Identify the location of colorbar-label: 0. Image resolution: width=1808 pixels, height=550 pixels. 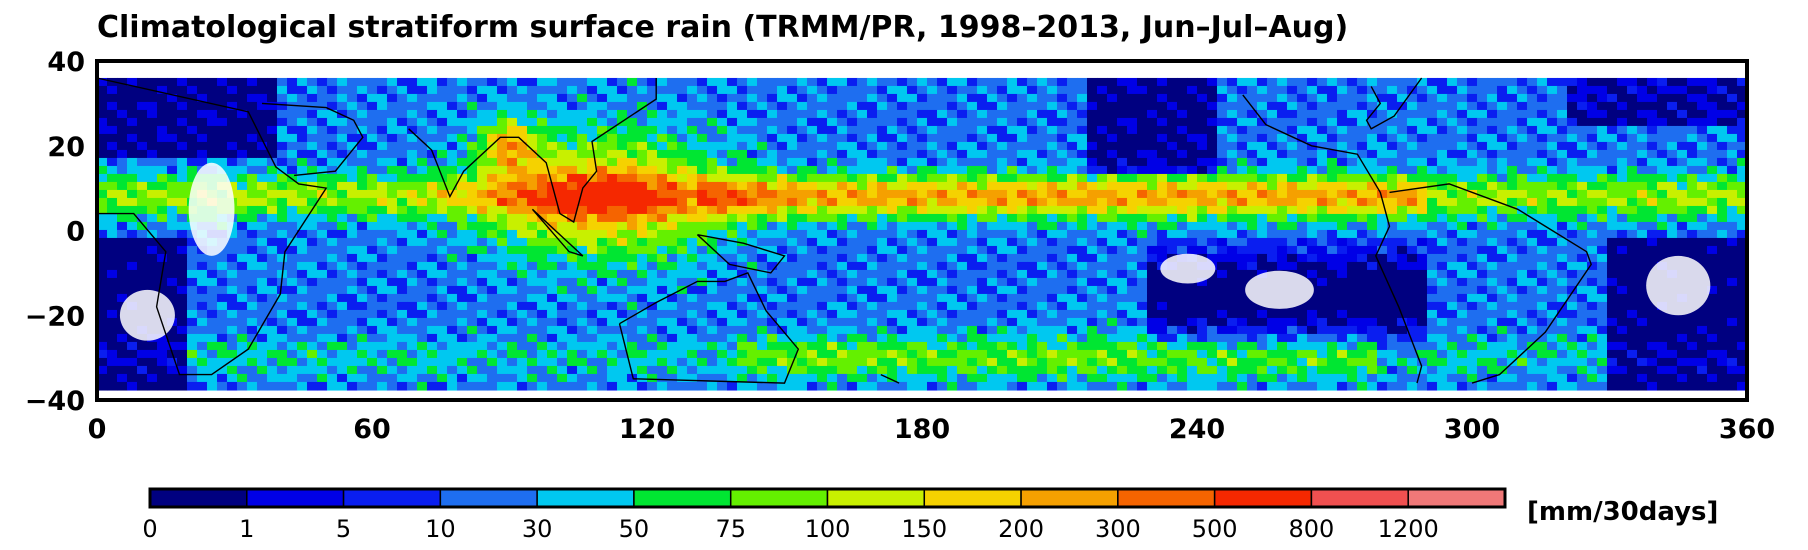
(149, 529).